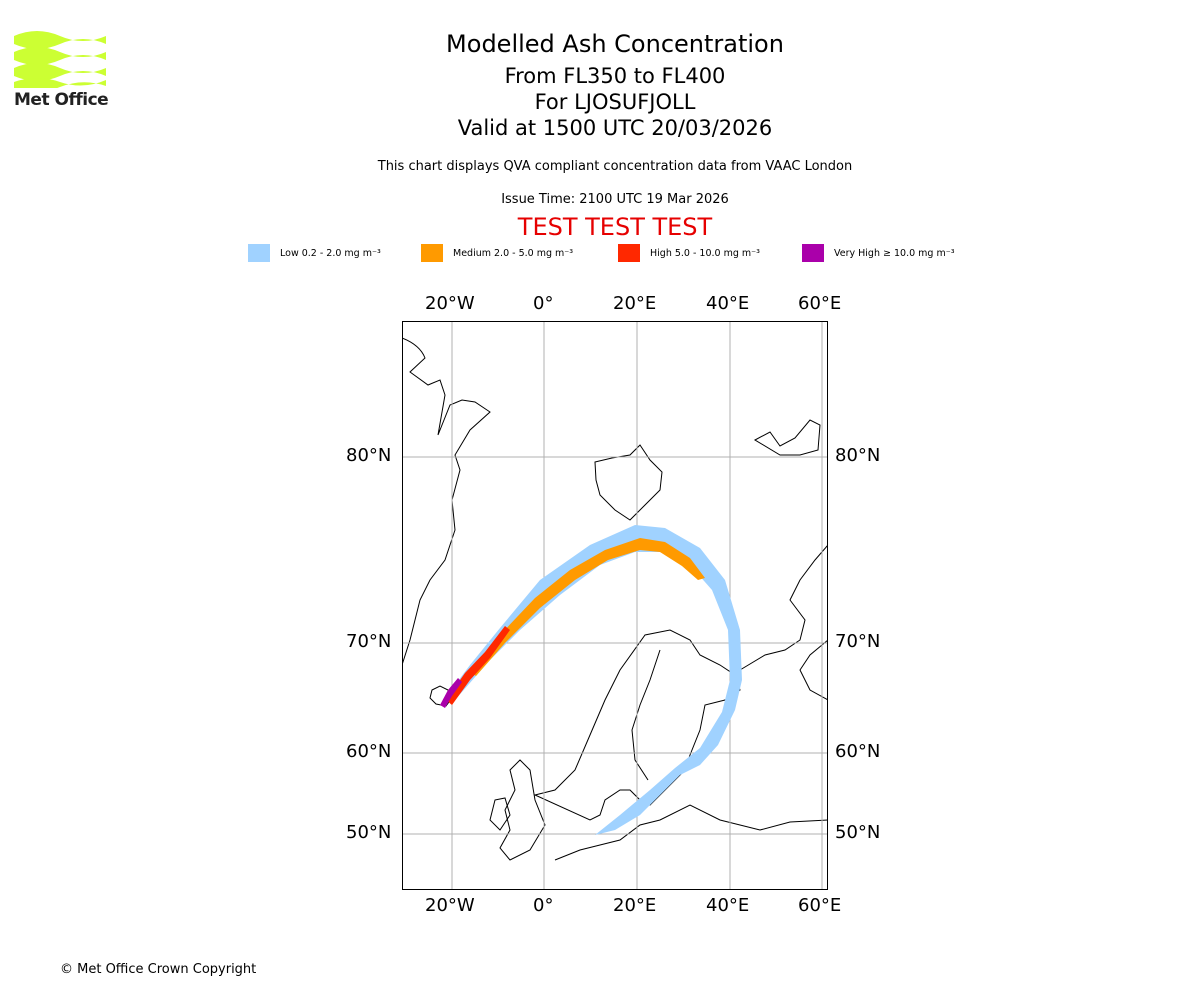 The height and width of the screenshot is (1000, 1200). I want to click on lat-tick-left: 80°N, so click(369, 455).